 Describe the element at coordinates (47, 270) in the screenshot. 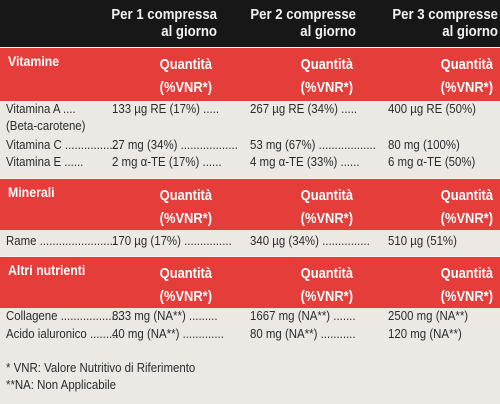

I see `section-title: Altri nutrienti` at that location.